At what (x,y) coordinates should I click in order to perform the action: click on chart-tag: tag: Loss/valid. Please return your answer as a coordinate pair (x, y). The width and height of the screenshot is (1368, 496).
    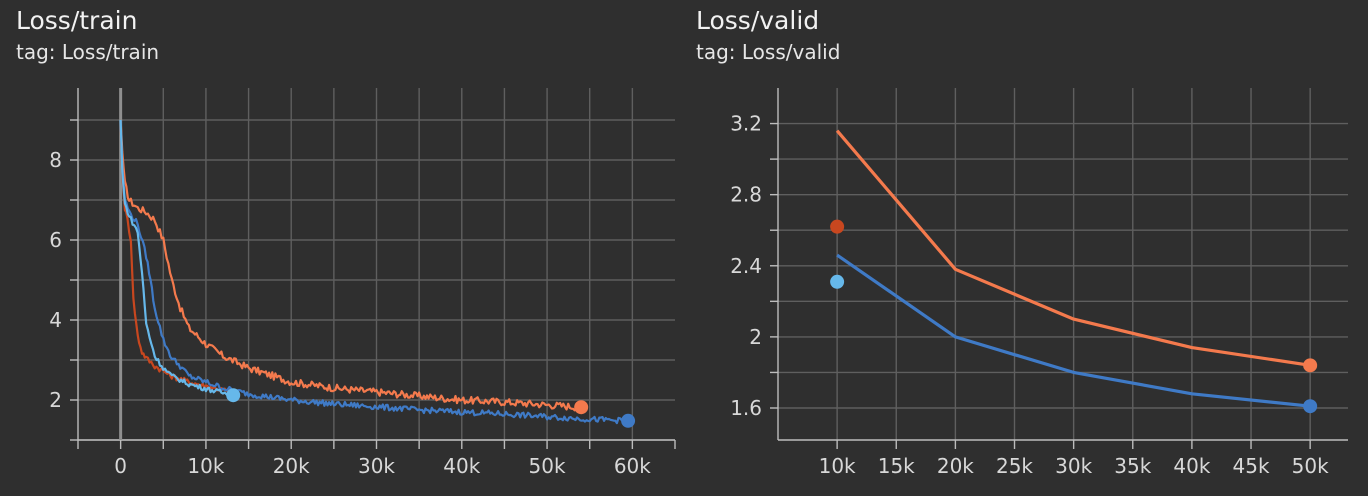
    Looking at the image, I should click on (768, 52).